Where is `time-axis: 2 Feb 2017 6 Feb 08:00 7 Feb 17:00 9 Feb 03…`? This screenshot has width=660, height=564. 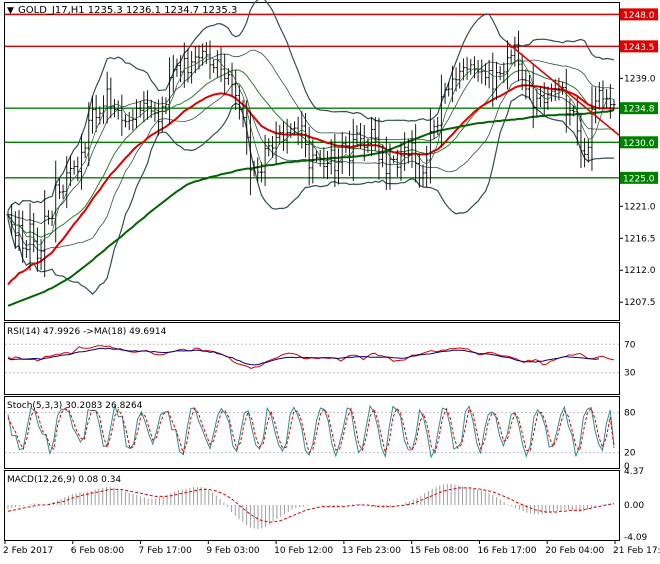
time-axis: 2 Feb 2017 6 Feb 08:00 7 Feb 17:00 9 Feb 03… is located at coordinates (331, 548).